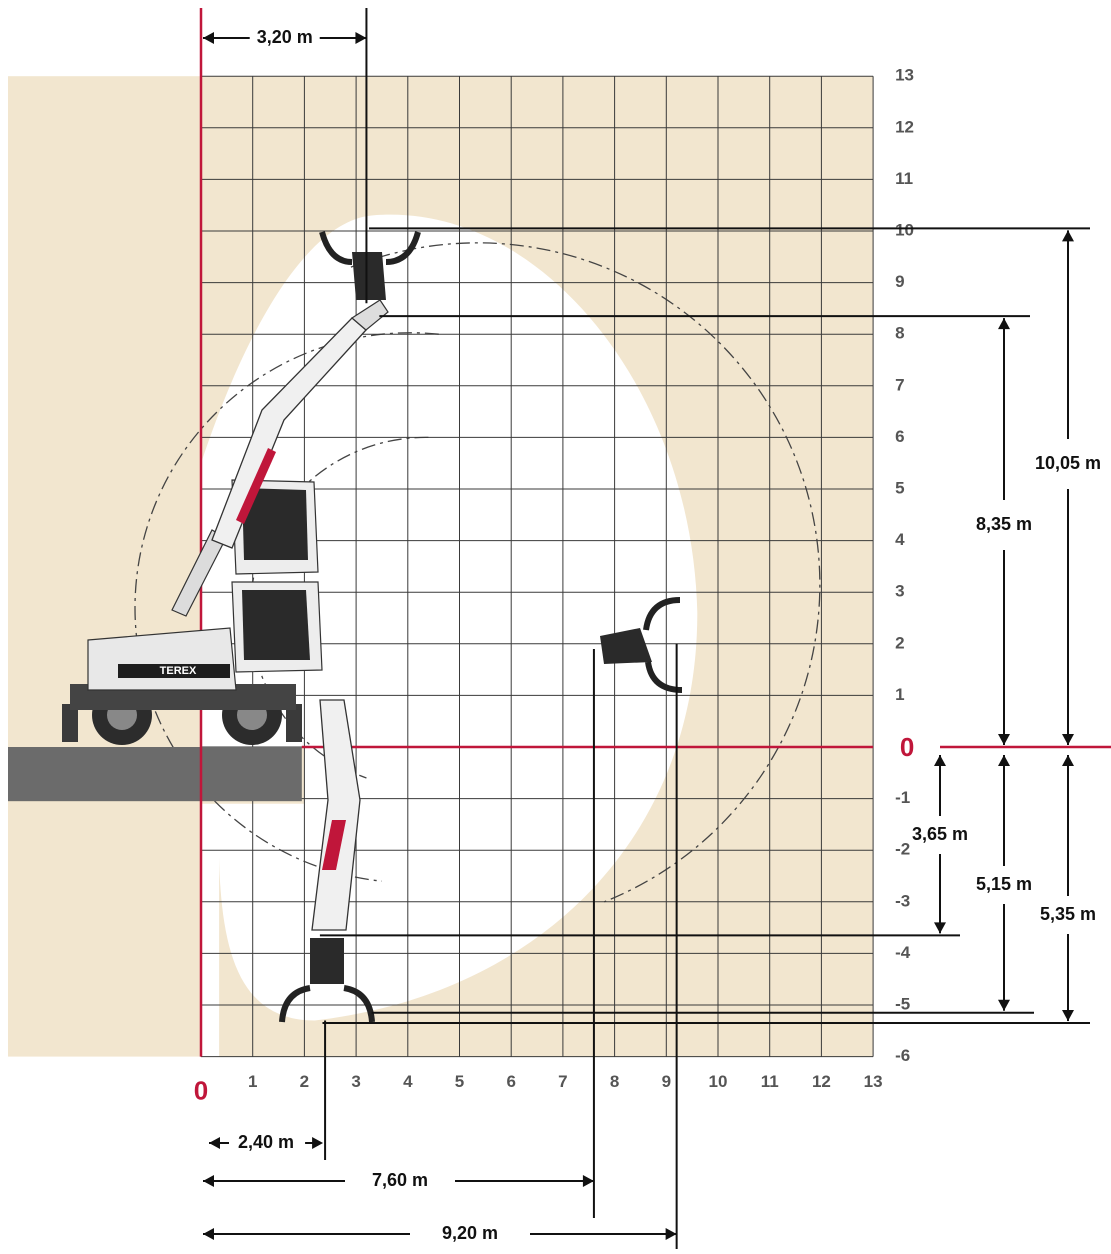 The image size is (1111, 1254). Describe the element at coordinates (336, 815) in the screenshot. I see `boom-lowered` at that location.